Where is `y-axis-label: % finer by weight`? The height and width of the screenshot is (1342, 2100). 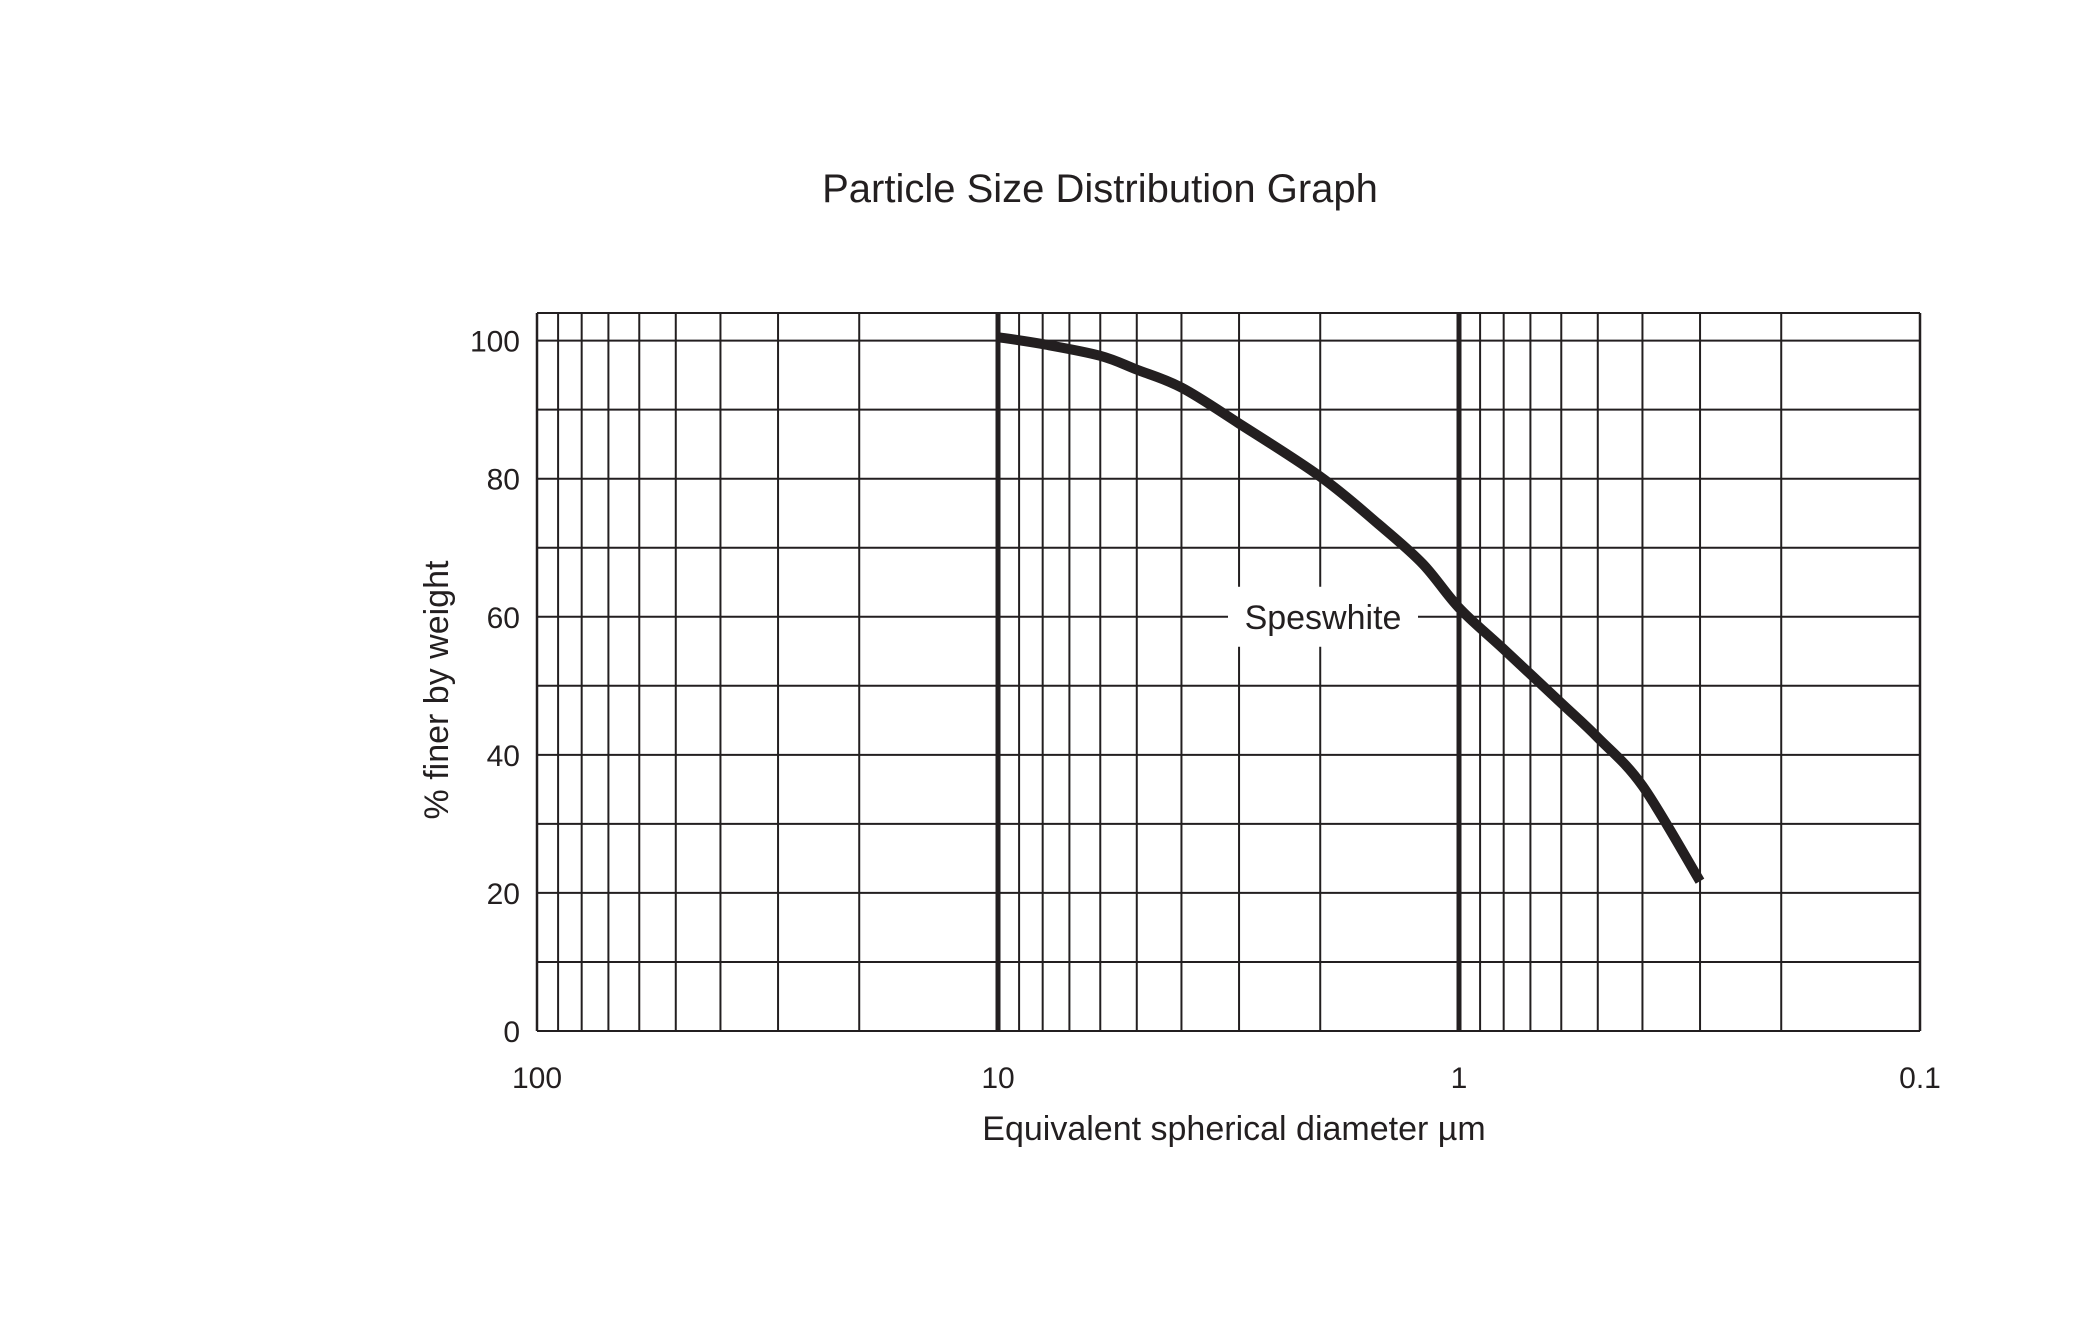 y-axis-label: % finer by weight is located at coordinates (437, 689).